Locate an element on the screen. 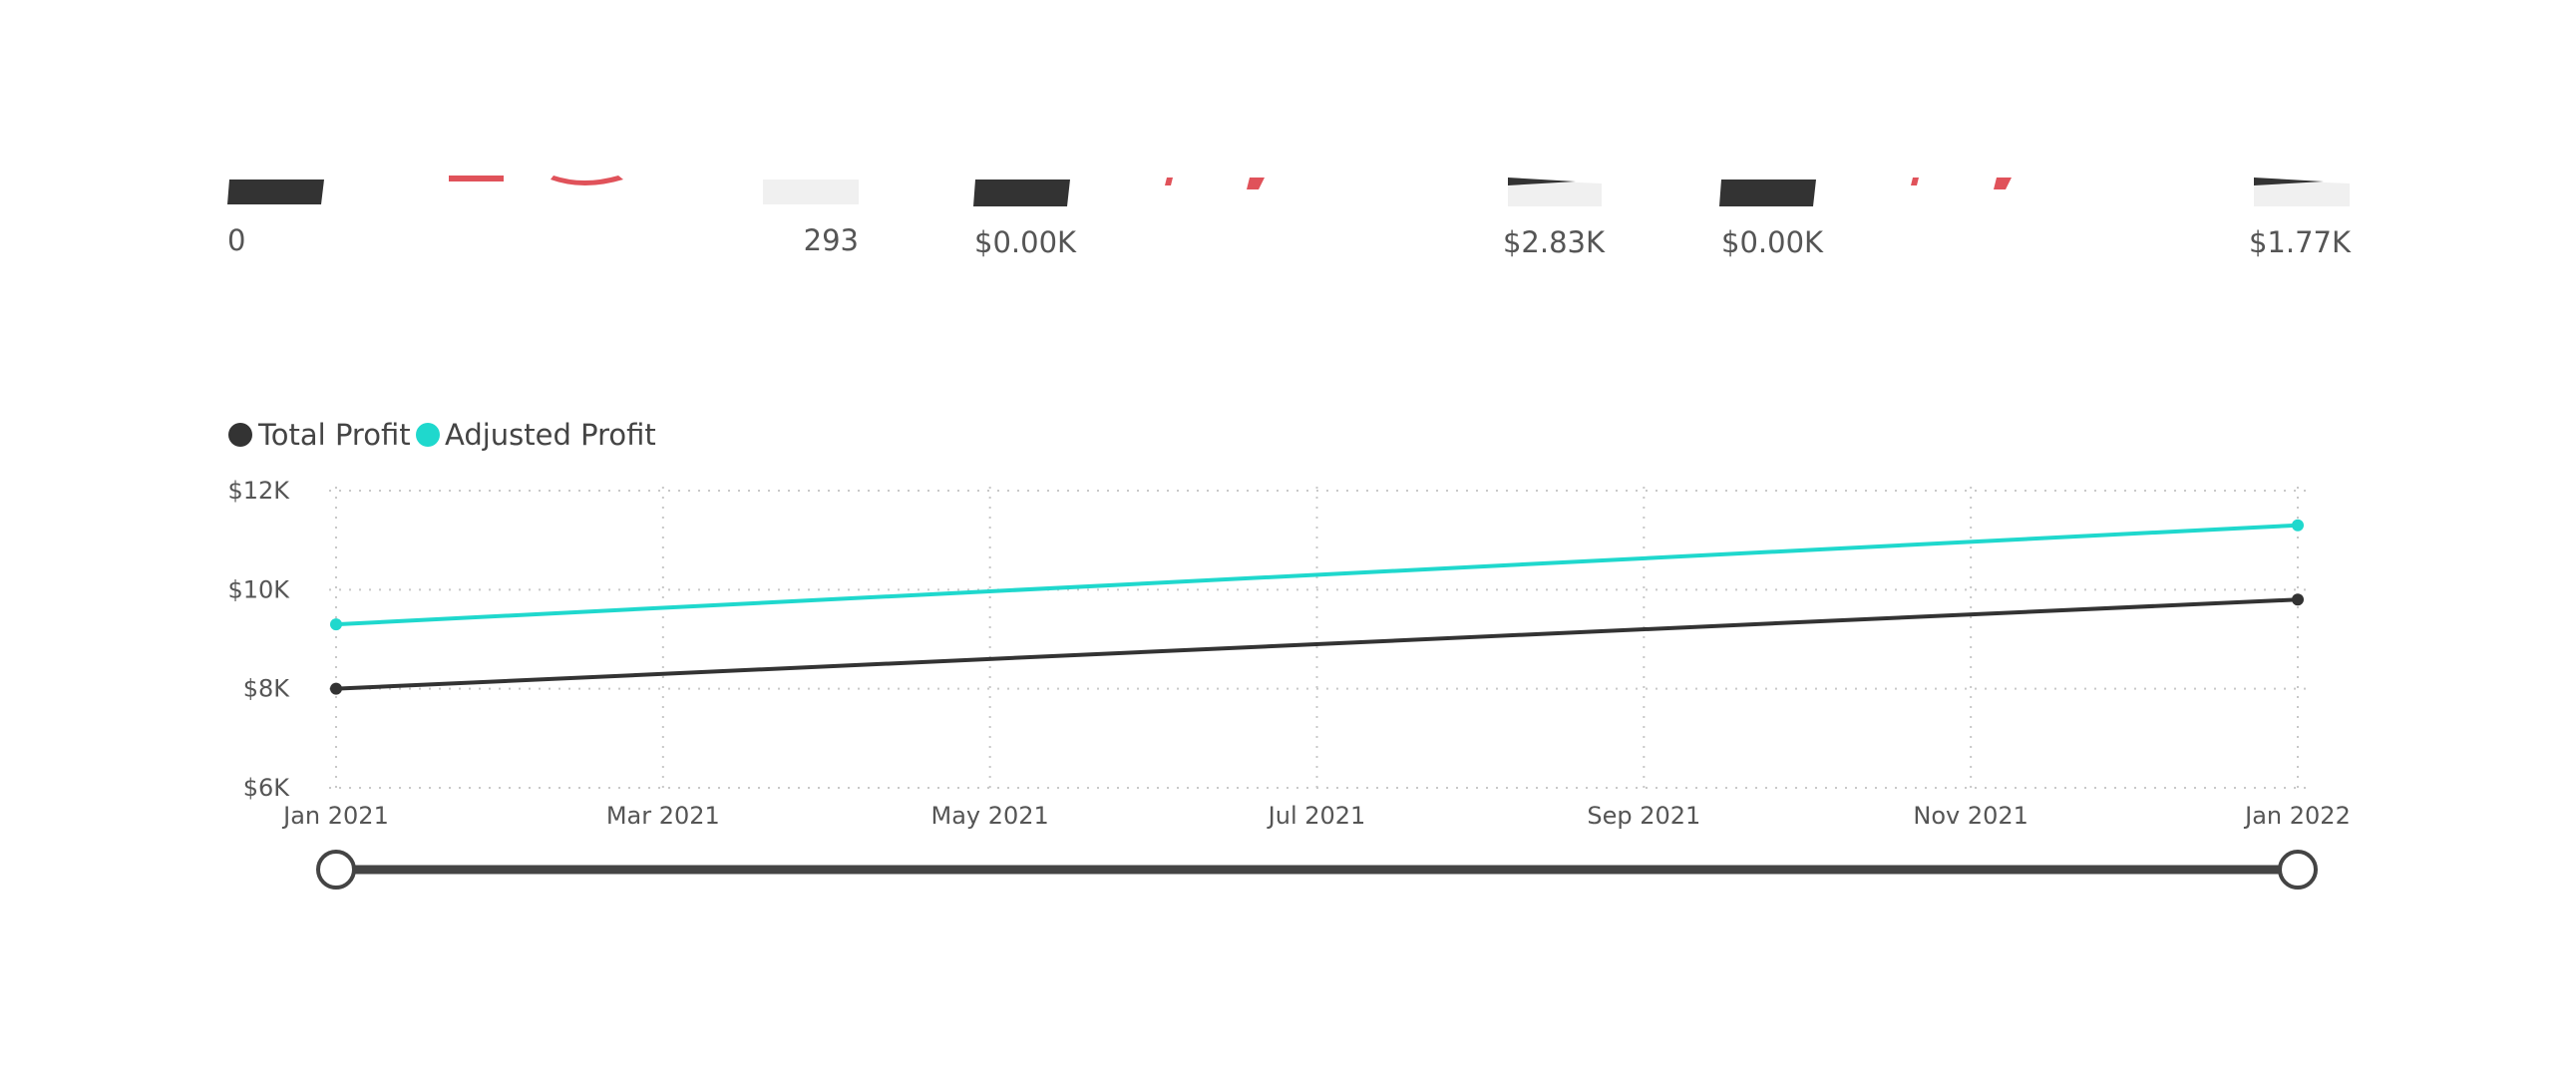 Image resolution: width=2576 pixels, height=1077 pixels. kpi-card-1-dark-bar is located at coordinates (276, 192).